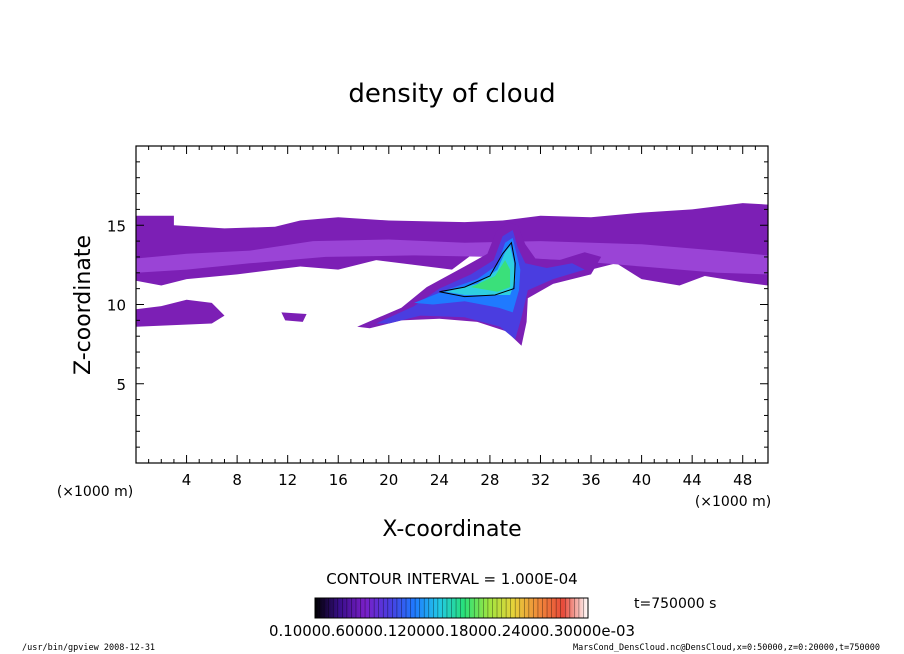 This screenshot has width=904, height=654. I want to click on y-axis-unit: (×1000 m), so click(95, 492).